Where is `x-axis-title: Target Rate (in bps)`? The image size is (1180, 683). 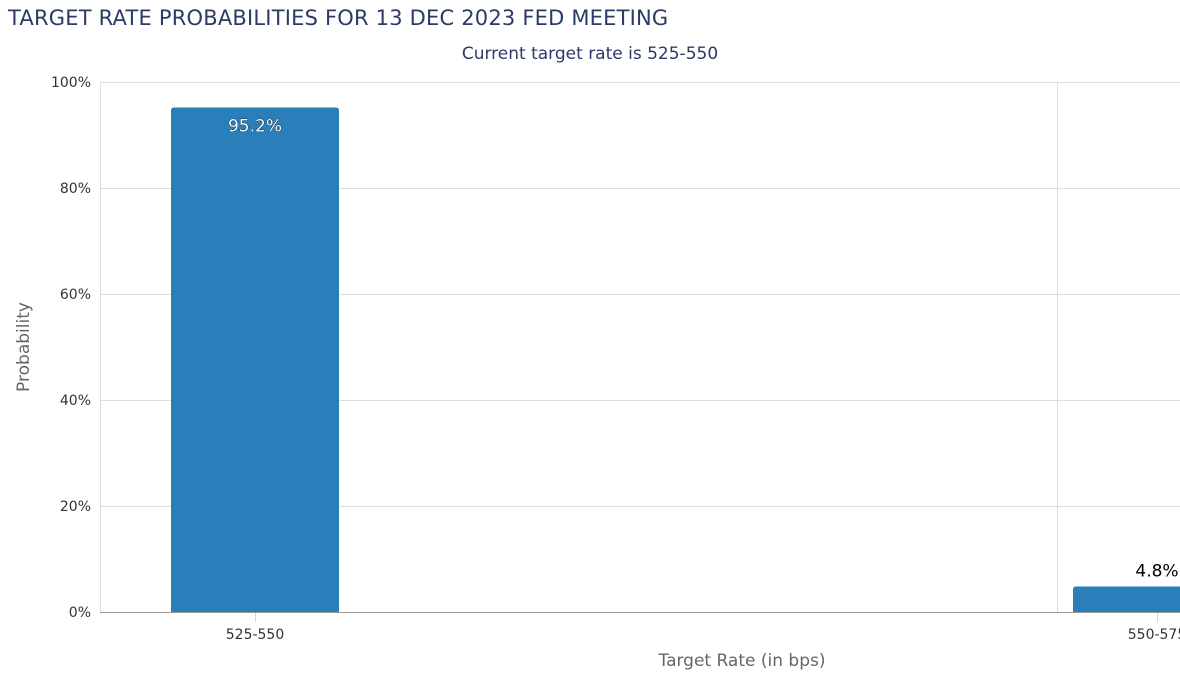
x-axis-title: Target Rate (in bps) is located at coordinates (742, 661).